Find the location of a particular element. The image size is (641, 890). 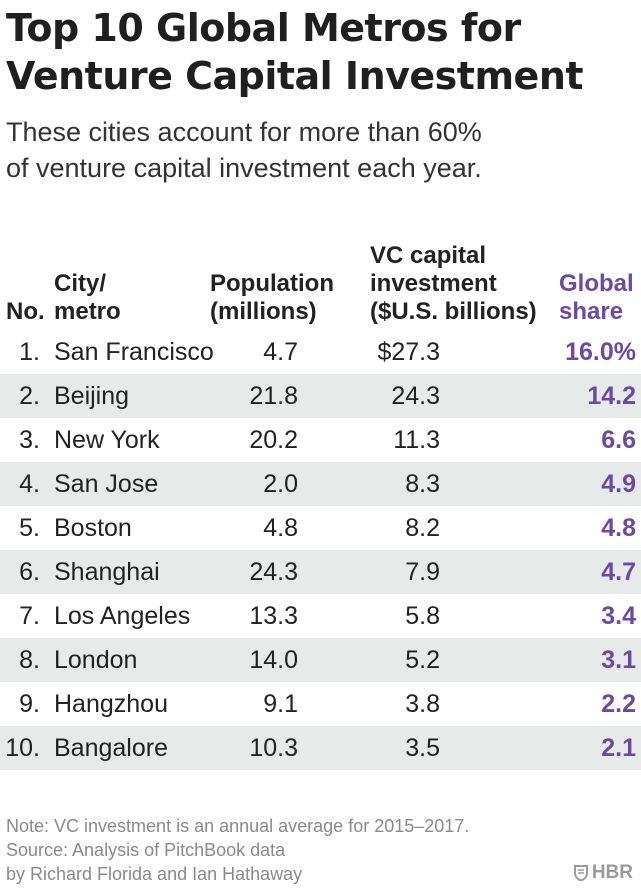

header-line: metro is located at coordinates (87, 311).